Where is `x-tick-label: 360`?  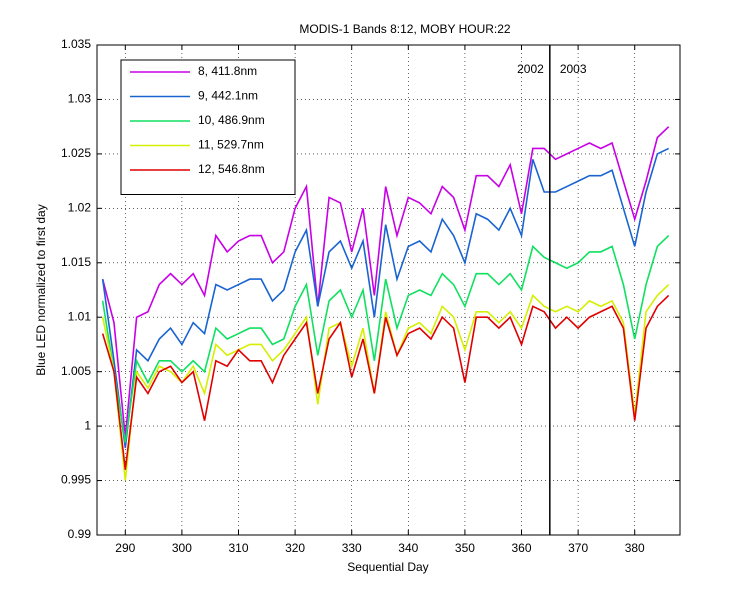 x-tick-label: 360 is located at coordinates (521, 548).